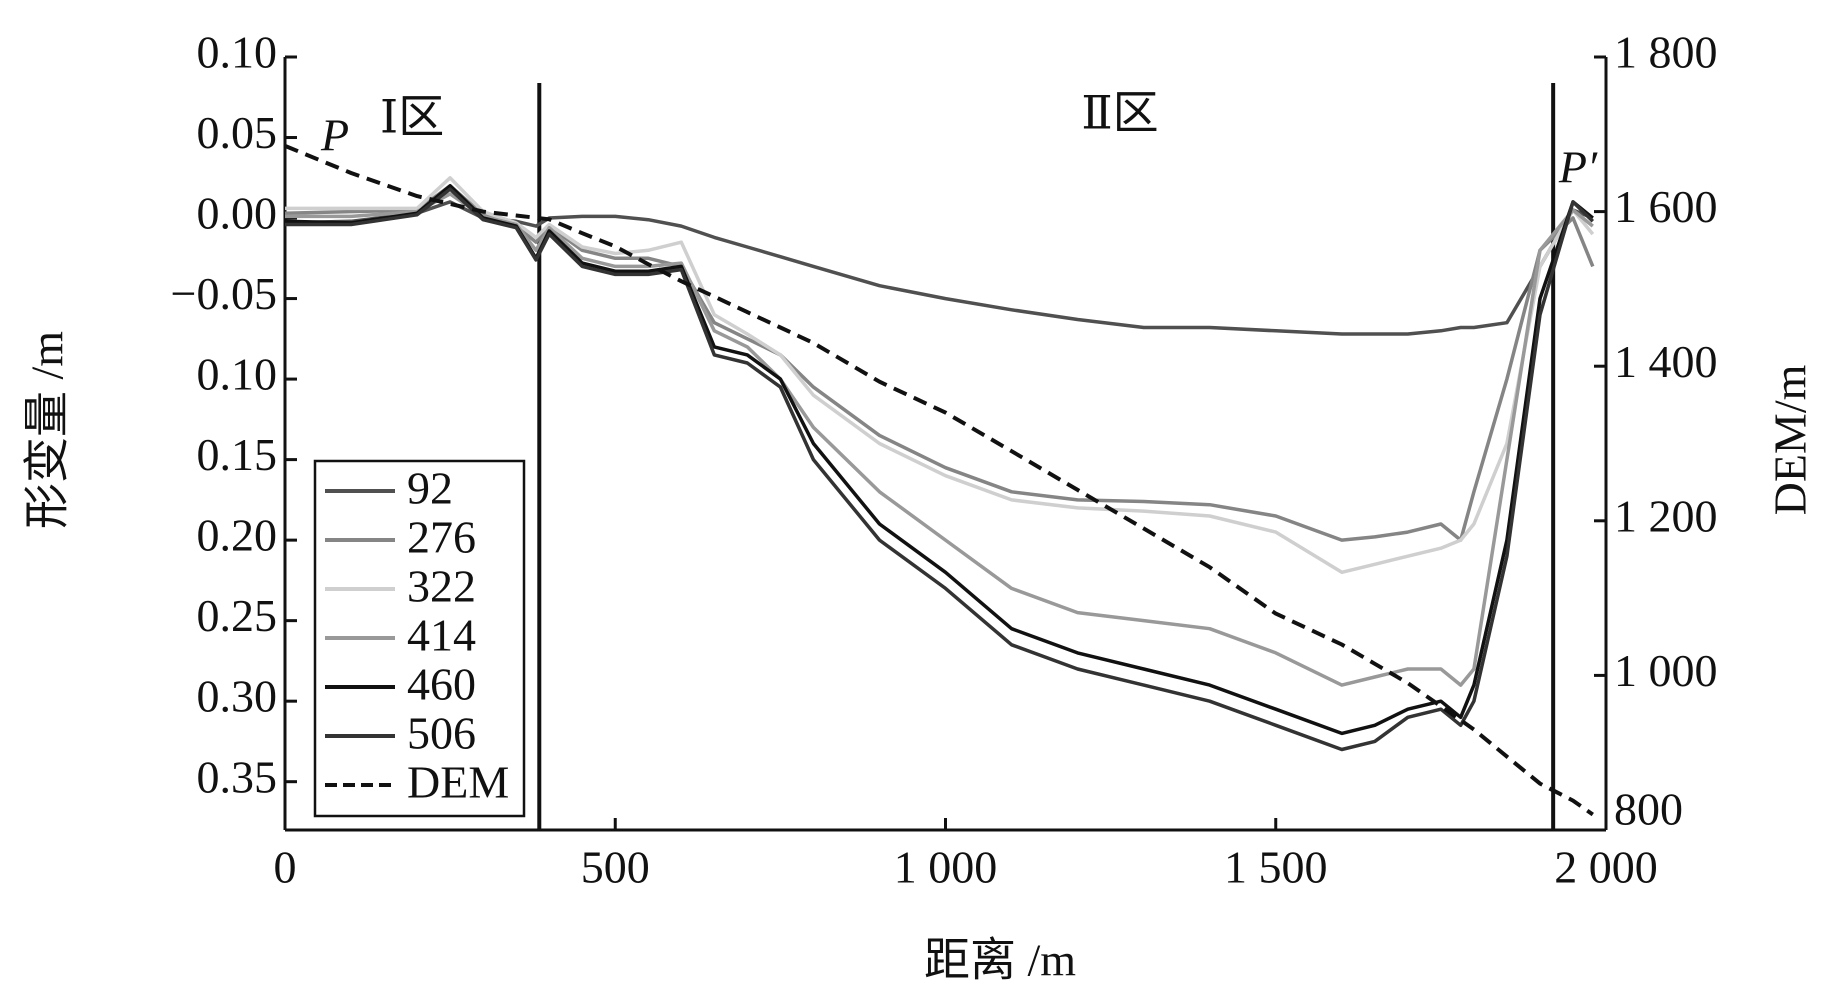 This screenshot has height=992, width=1843. I want to click on y2-tick-label: 1 600, so click(1666, 206).